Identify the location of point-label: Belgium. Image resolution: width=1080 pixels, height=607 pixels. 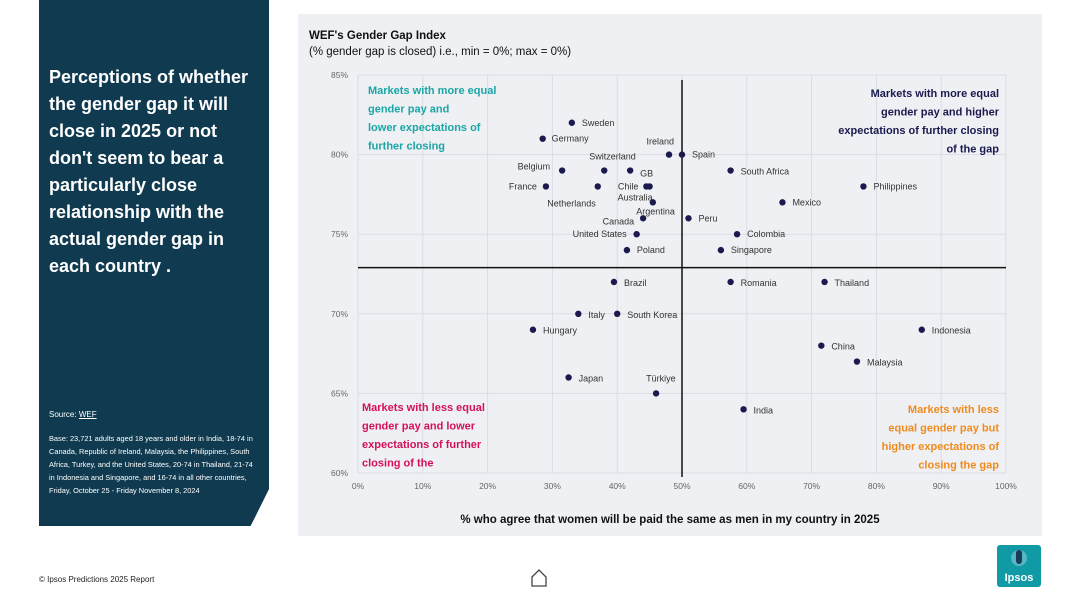
(534, 167).